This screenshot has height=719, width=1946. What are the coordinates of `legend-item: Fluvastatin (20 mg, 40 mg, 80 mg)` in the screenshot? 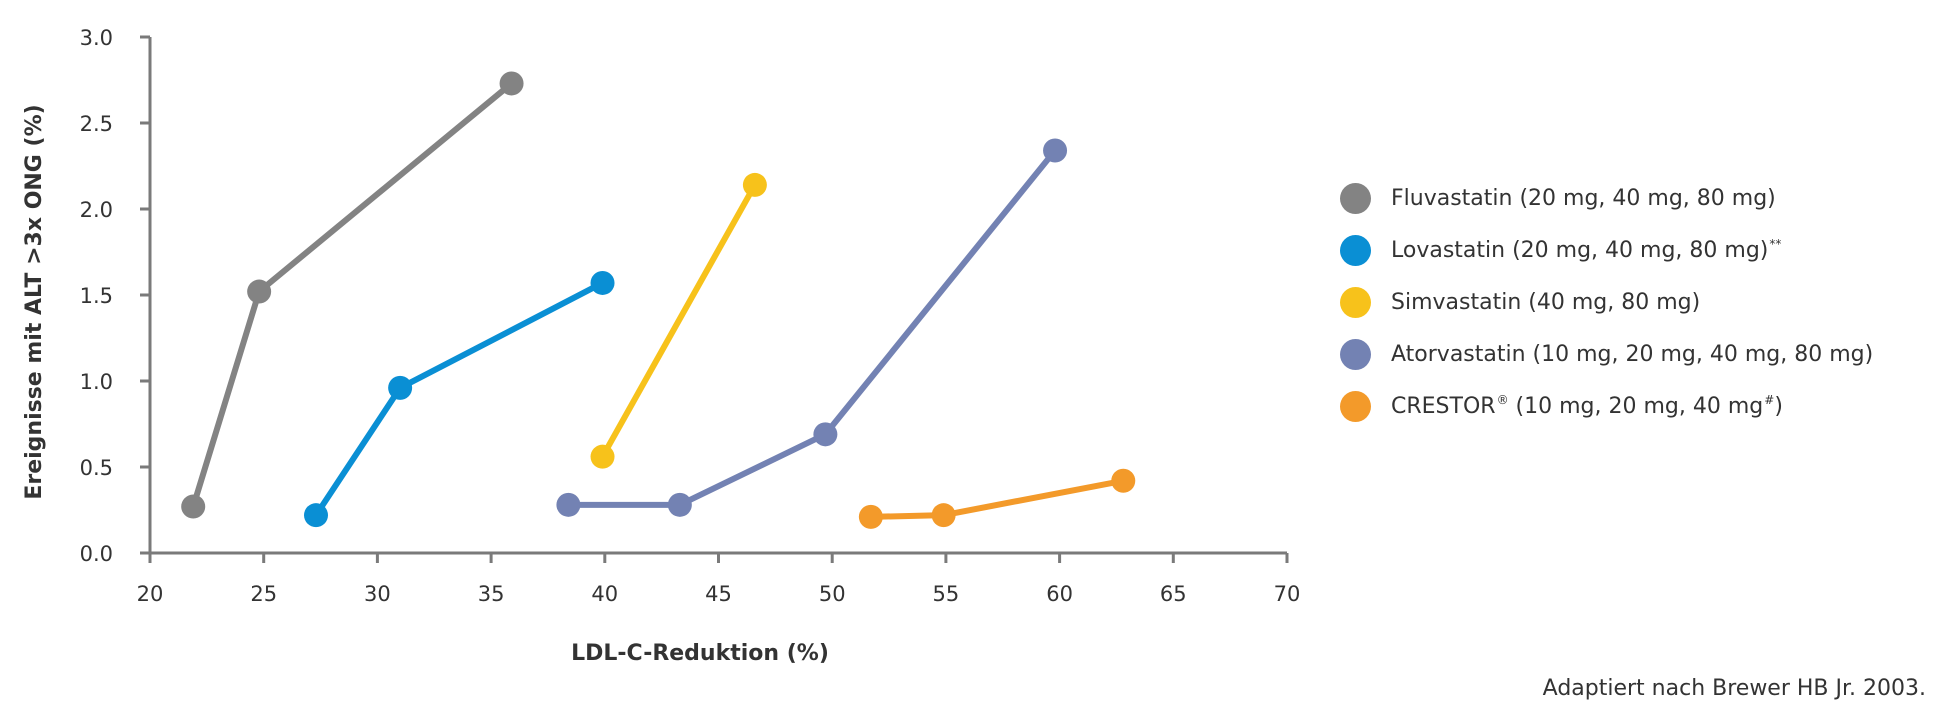 It's located at (1606, 198).